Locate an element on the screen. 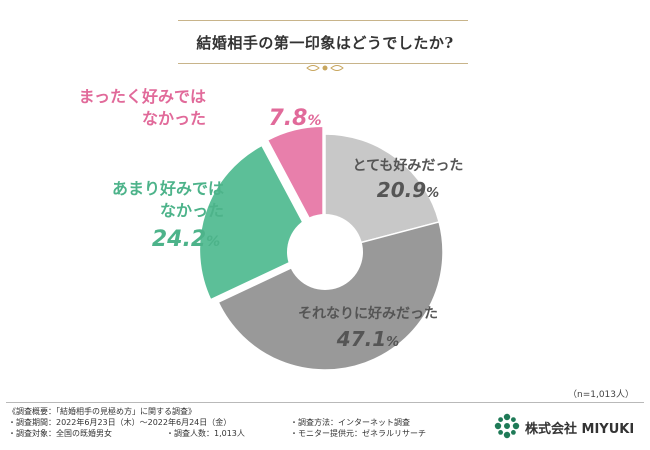 The image size is (650, 450). title-bottom-rule is located at coordinates (323, 63).